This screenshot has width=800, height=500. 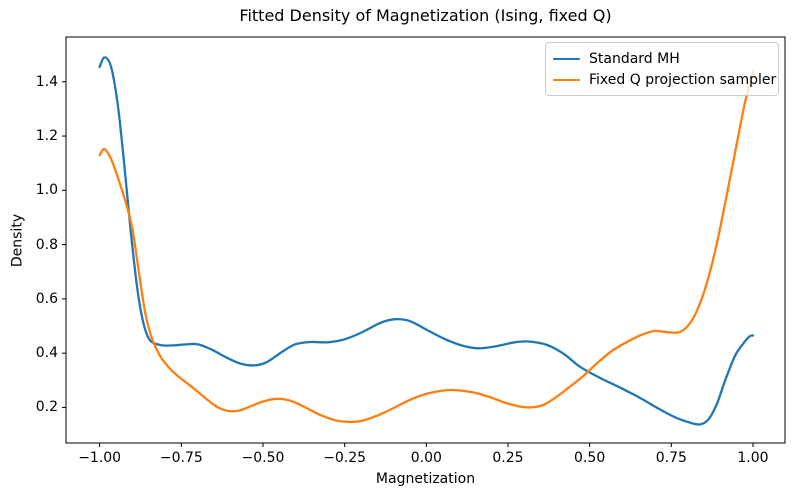 What do you see at coordinates (566, 79) in the screenshot?
I see `legend-line-fixed-q-icon` at bounding box center [566, 79].